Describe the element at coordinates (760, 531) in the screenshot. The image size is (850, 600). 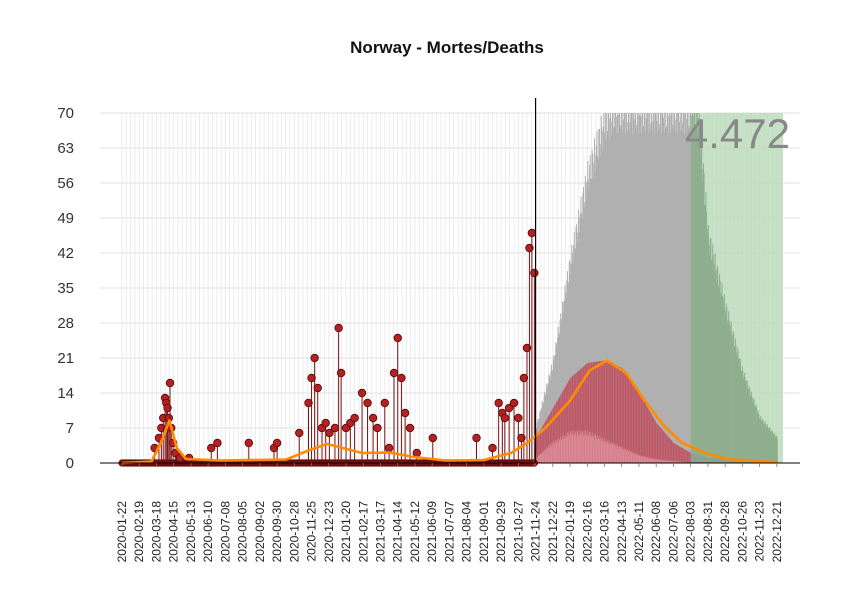
I see `x-tick-label: 2022-11-23` at that location.